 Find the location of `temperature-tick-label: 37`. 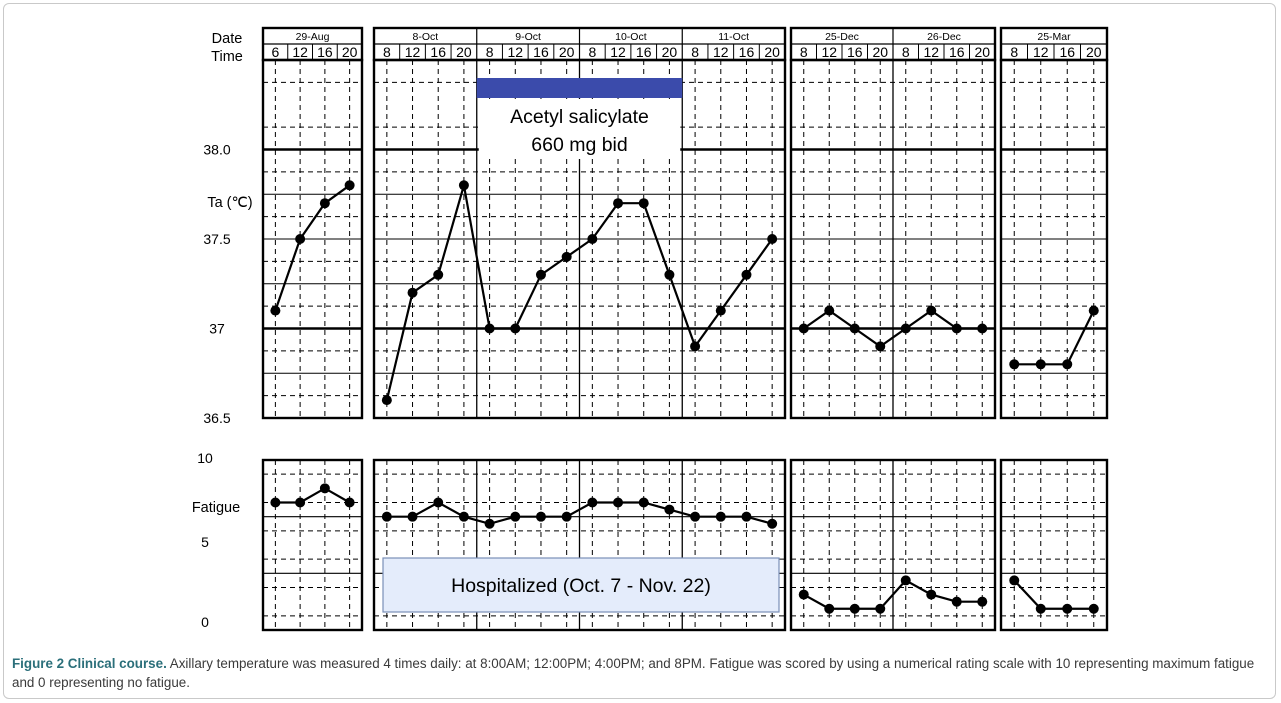

temperature-tick-label: 37 is located at coordinates (217, 329).